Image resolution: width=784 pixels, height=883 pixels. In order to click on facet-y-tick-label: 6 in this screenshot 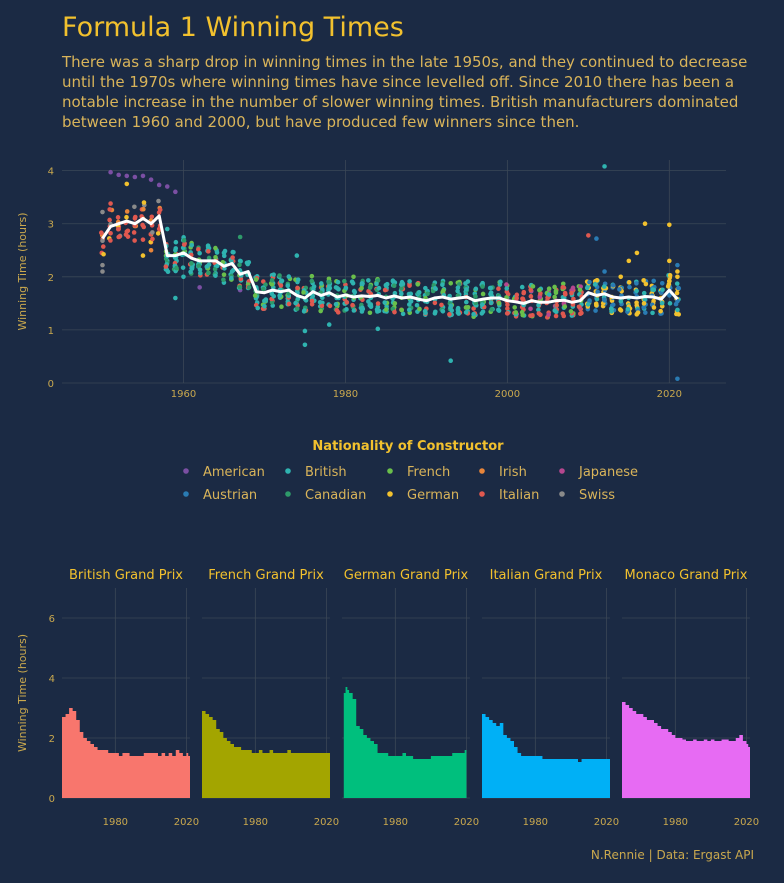, I will do `click(52, 619)`.